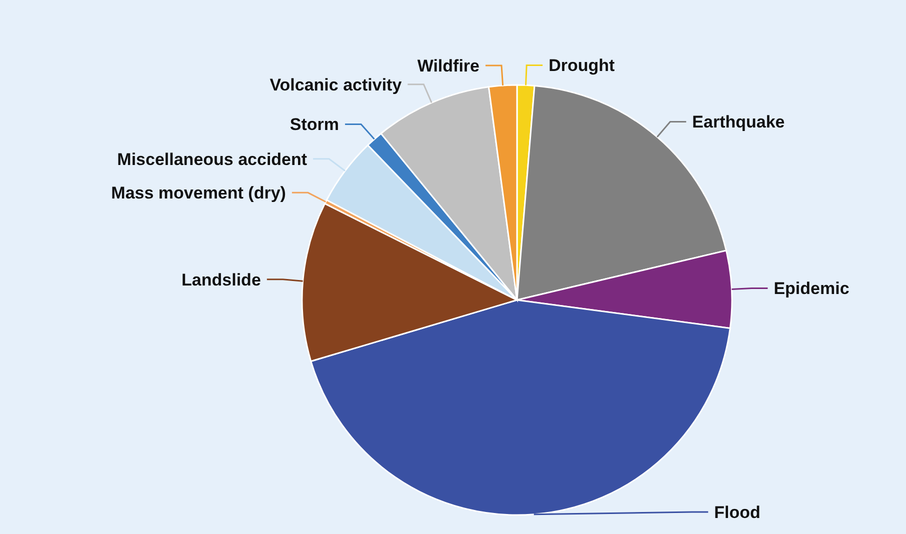  Describe the element at coordinates (212, 159) in the screenshot. I see `slice-label: Miscellaneous accident` at that location.